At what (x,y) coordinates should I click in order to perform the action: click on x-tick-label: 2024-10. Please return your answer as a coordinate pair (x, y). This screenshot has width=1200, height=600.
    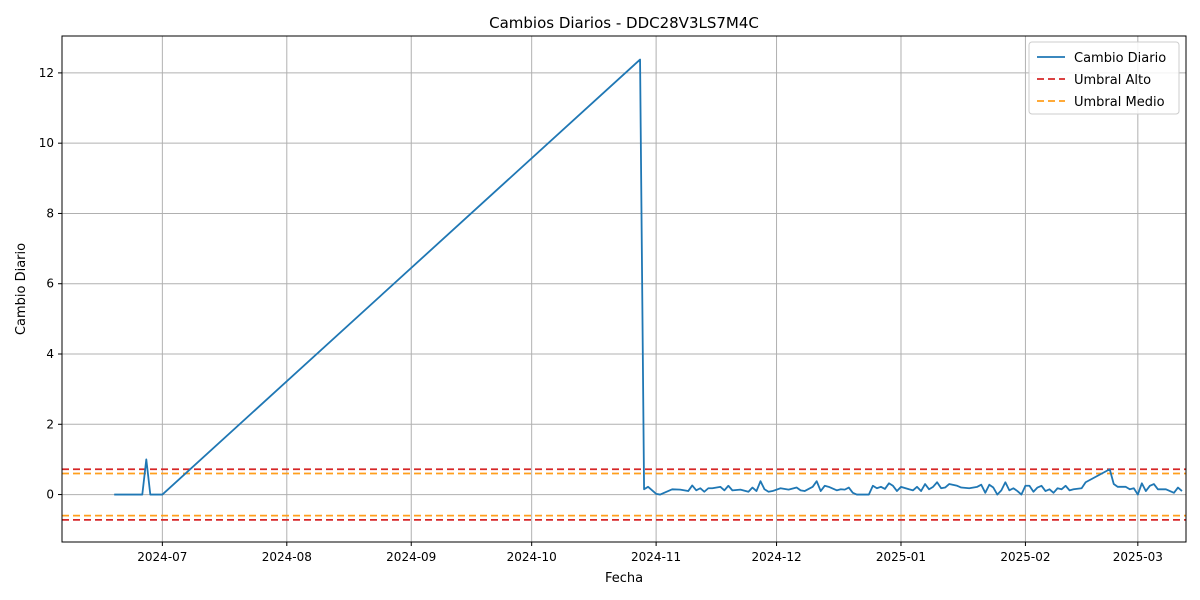
    Looking at the image, I should click on (532, 557).